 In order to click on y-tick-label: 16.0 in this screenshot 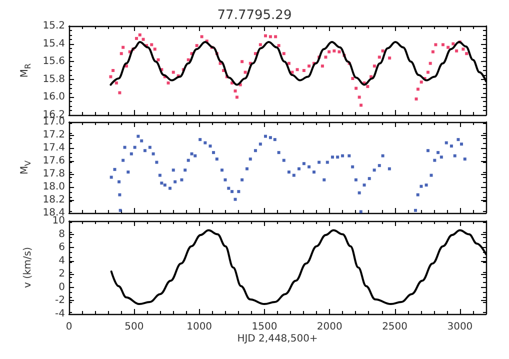, I will do `click(53, 97)`.